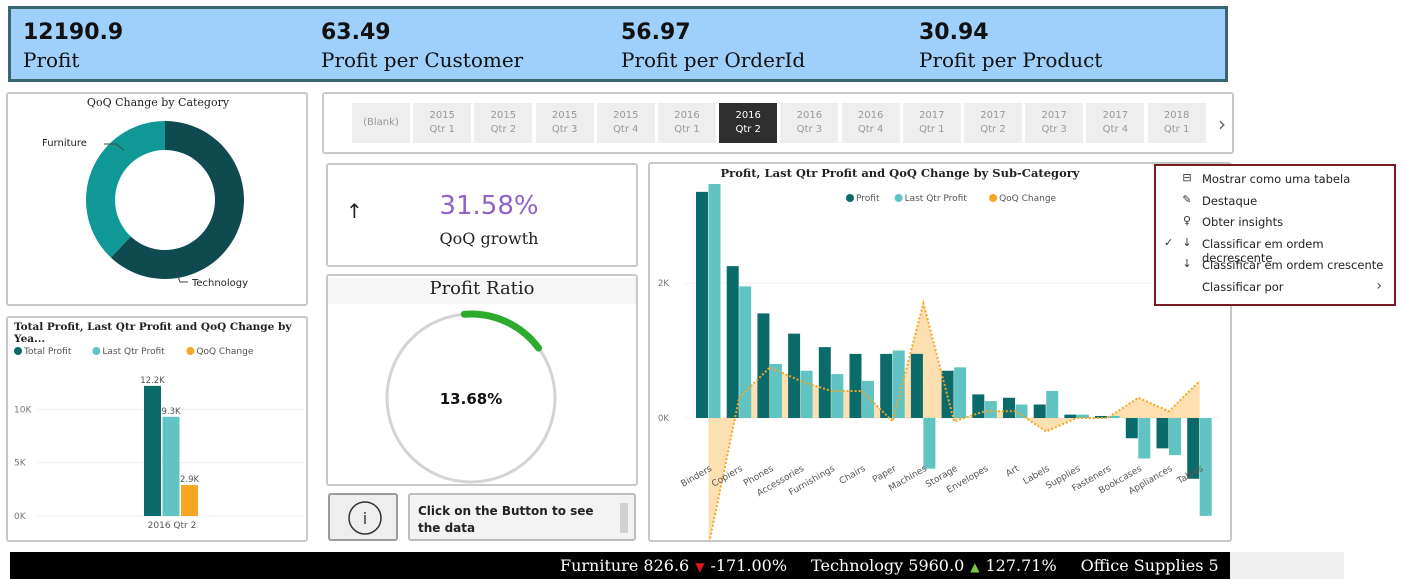 The image size is (1405, 579). I want to click on donut-slice-furniture, so click(125, 189).